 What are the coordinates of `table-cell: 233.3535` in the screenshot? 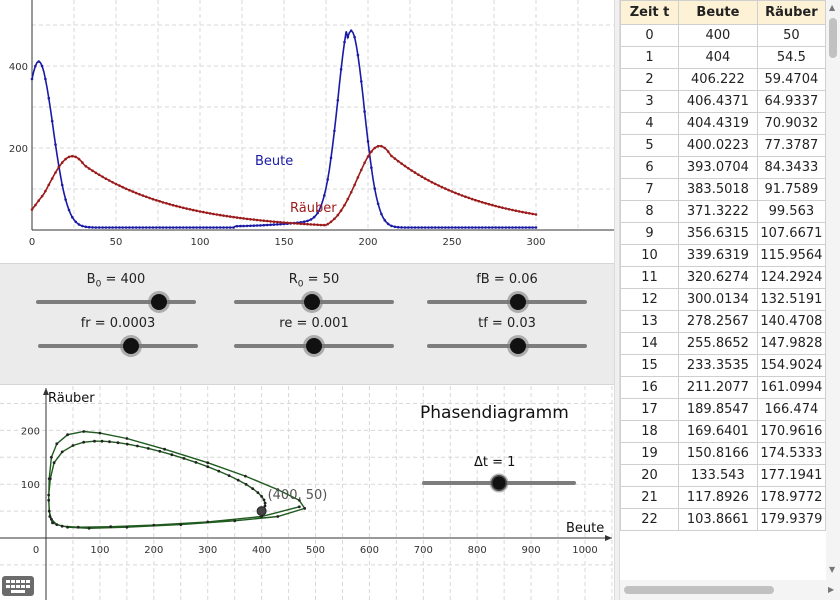 It's located at (718, 365).